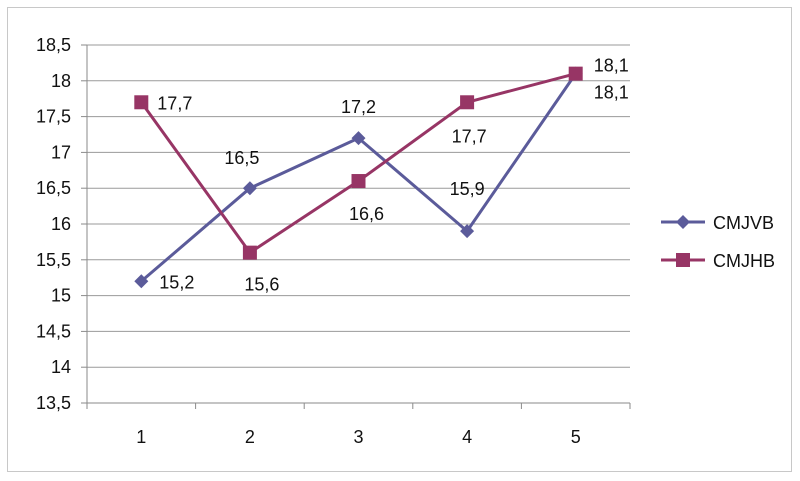  Describe the element at coordinates (61, 152) in the screenshot. I see `y-tick-label: 17` at that location.